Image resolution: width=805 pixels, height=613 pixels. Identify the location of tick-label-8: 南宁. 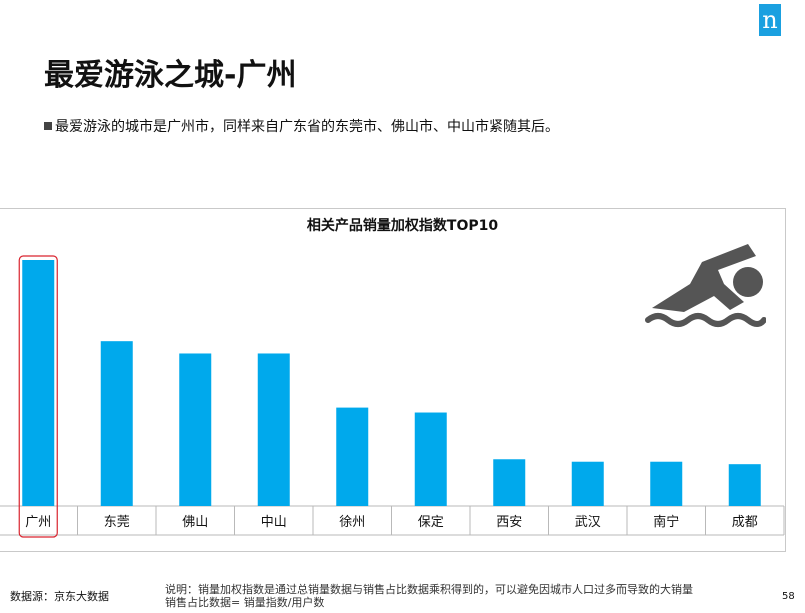
(666, 522).